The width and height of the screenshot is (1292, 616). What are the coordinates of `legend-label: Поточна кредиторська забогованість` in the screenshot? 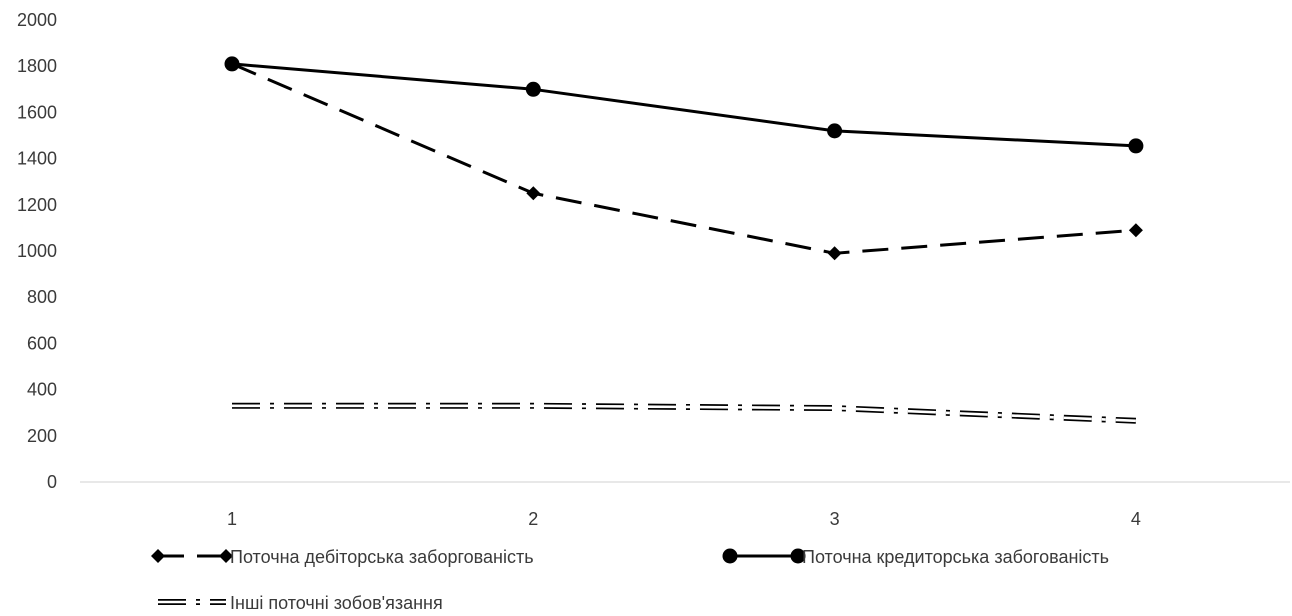 It's located at (955, 557).